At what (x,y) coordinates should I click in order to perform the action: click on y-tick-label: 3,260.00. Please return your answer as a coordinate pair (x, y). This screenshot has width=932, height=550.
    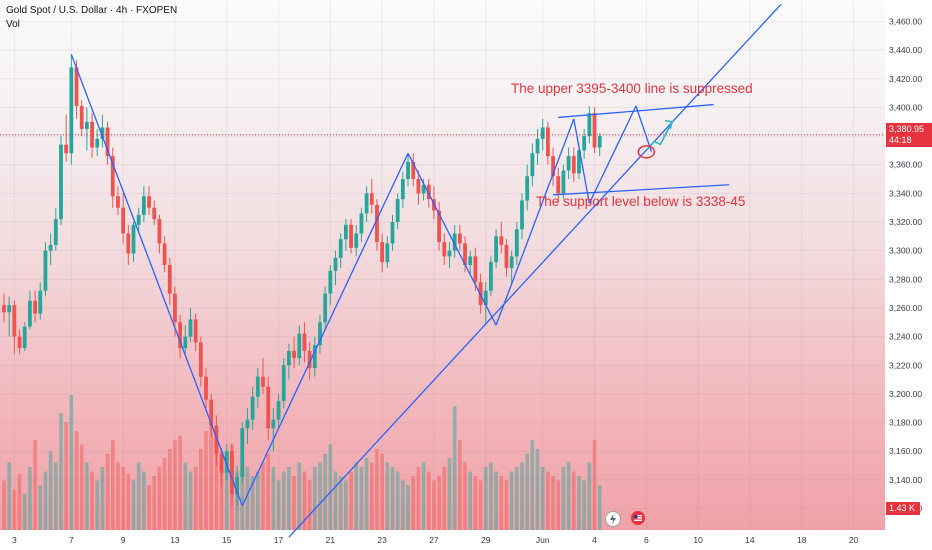
    Looking at the image, I should click on (905, 308).